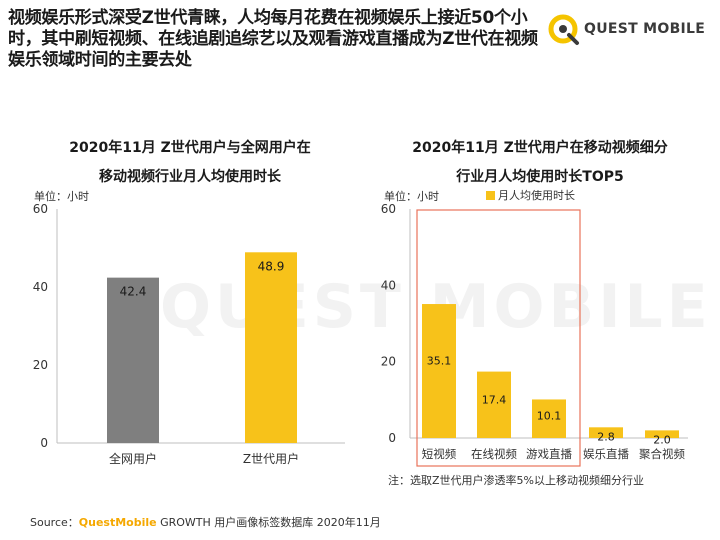 The height and width of the screenshot is (540, 720). What do you see at coordinates (439, 360) in the screenshot?
I see `chart2-data-label: 35.1` at bounding box center [439, 360].